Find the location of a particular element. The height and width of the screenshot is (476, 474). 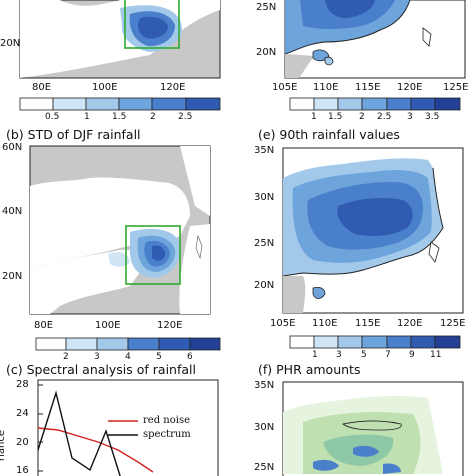

lat-label-f-35n: 35N is located at coordinates (264, 385).